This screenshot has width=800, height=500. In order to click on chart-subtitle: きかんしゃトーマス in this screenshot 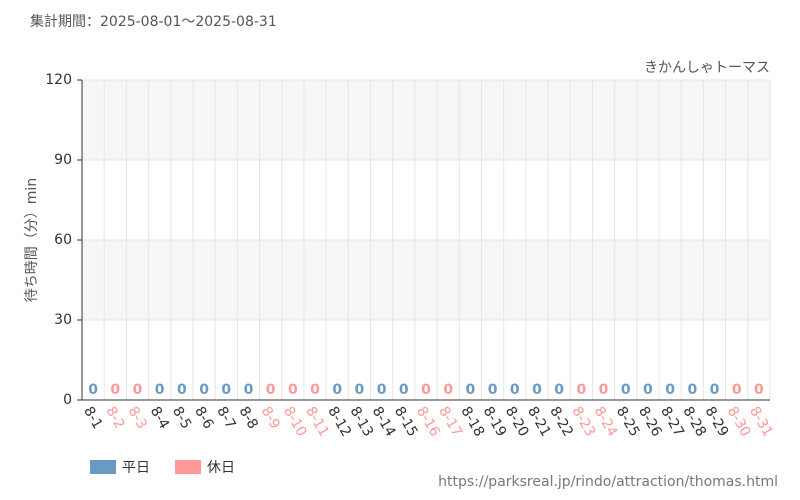, I will do `click(707, 68)`.